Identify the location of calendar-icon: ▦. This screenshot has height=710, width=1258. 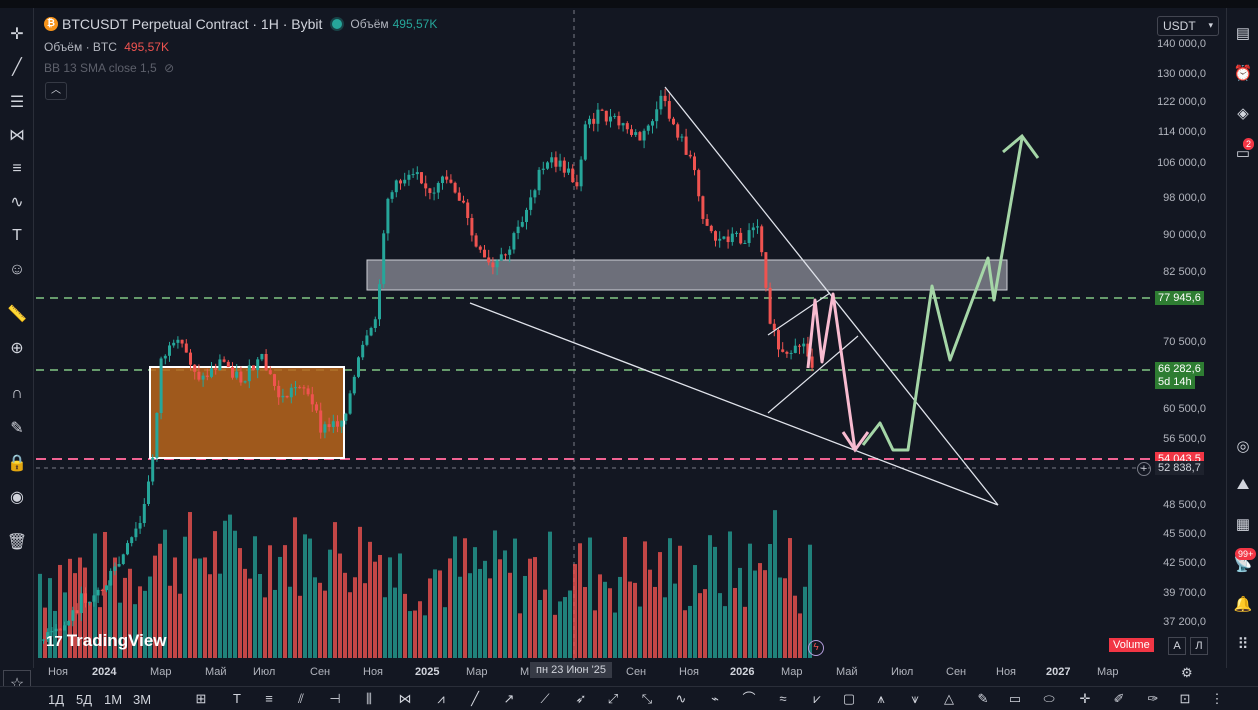
(1243, 524).